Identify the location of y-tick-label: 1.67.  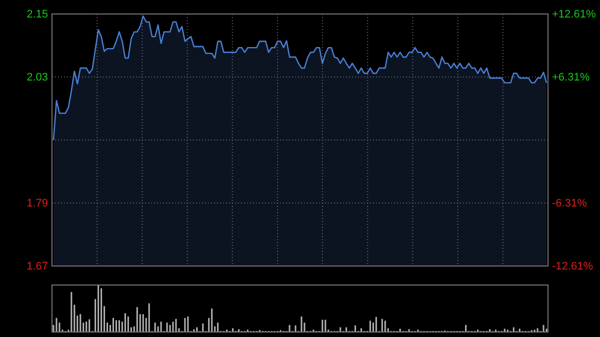
(37, 266).